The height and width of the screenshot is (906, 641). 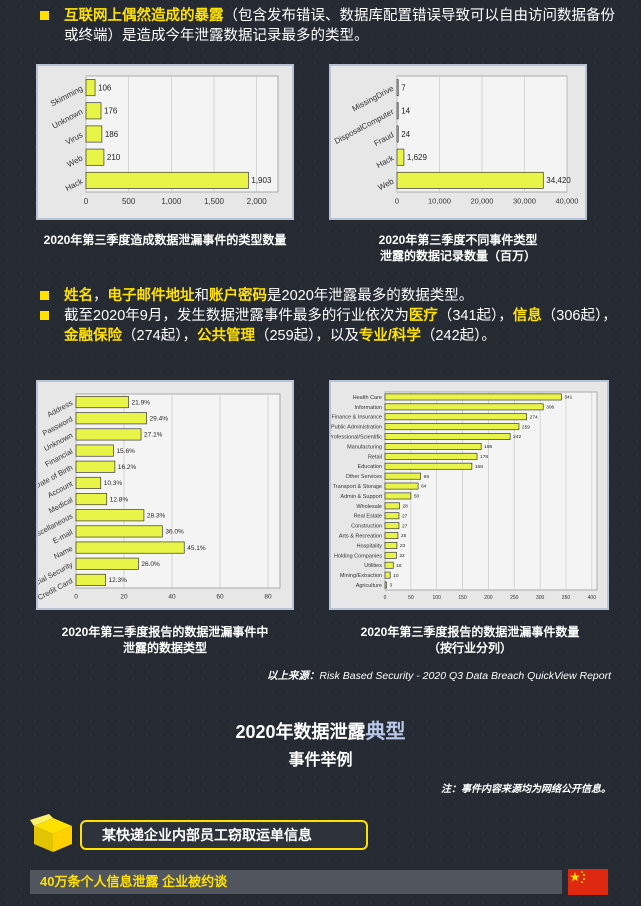 I want to click on category-label: Name, so click(x=63, y=552).